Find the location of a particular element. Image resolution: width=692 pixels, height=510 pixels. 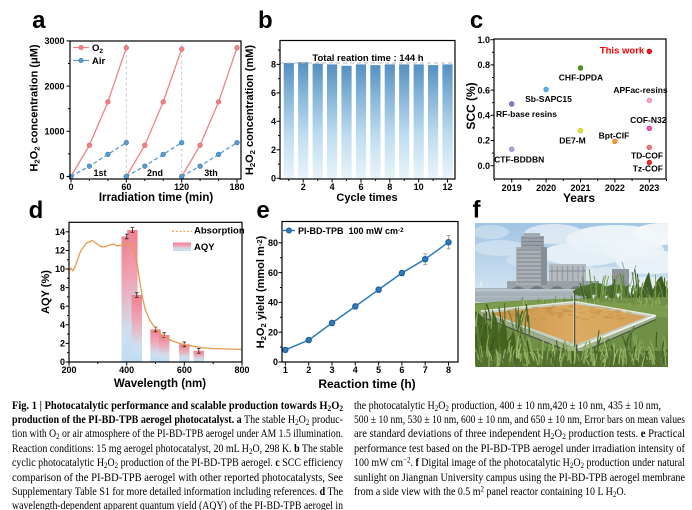

svg-text: 1.0 is located at coordinates (483, 40).